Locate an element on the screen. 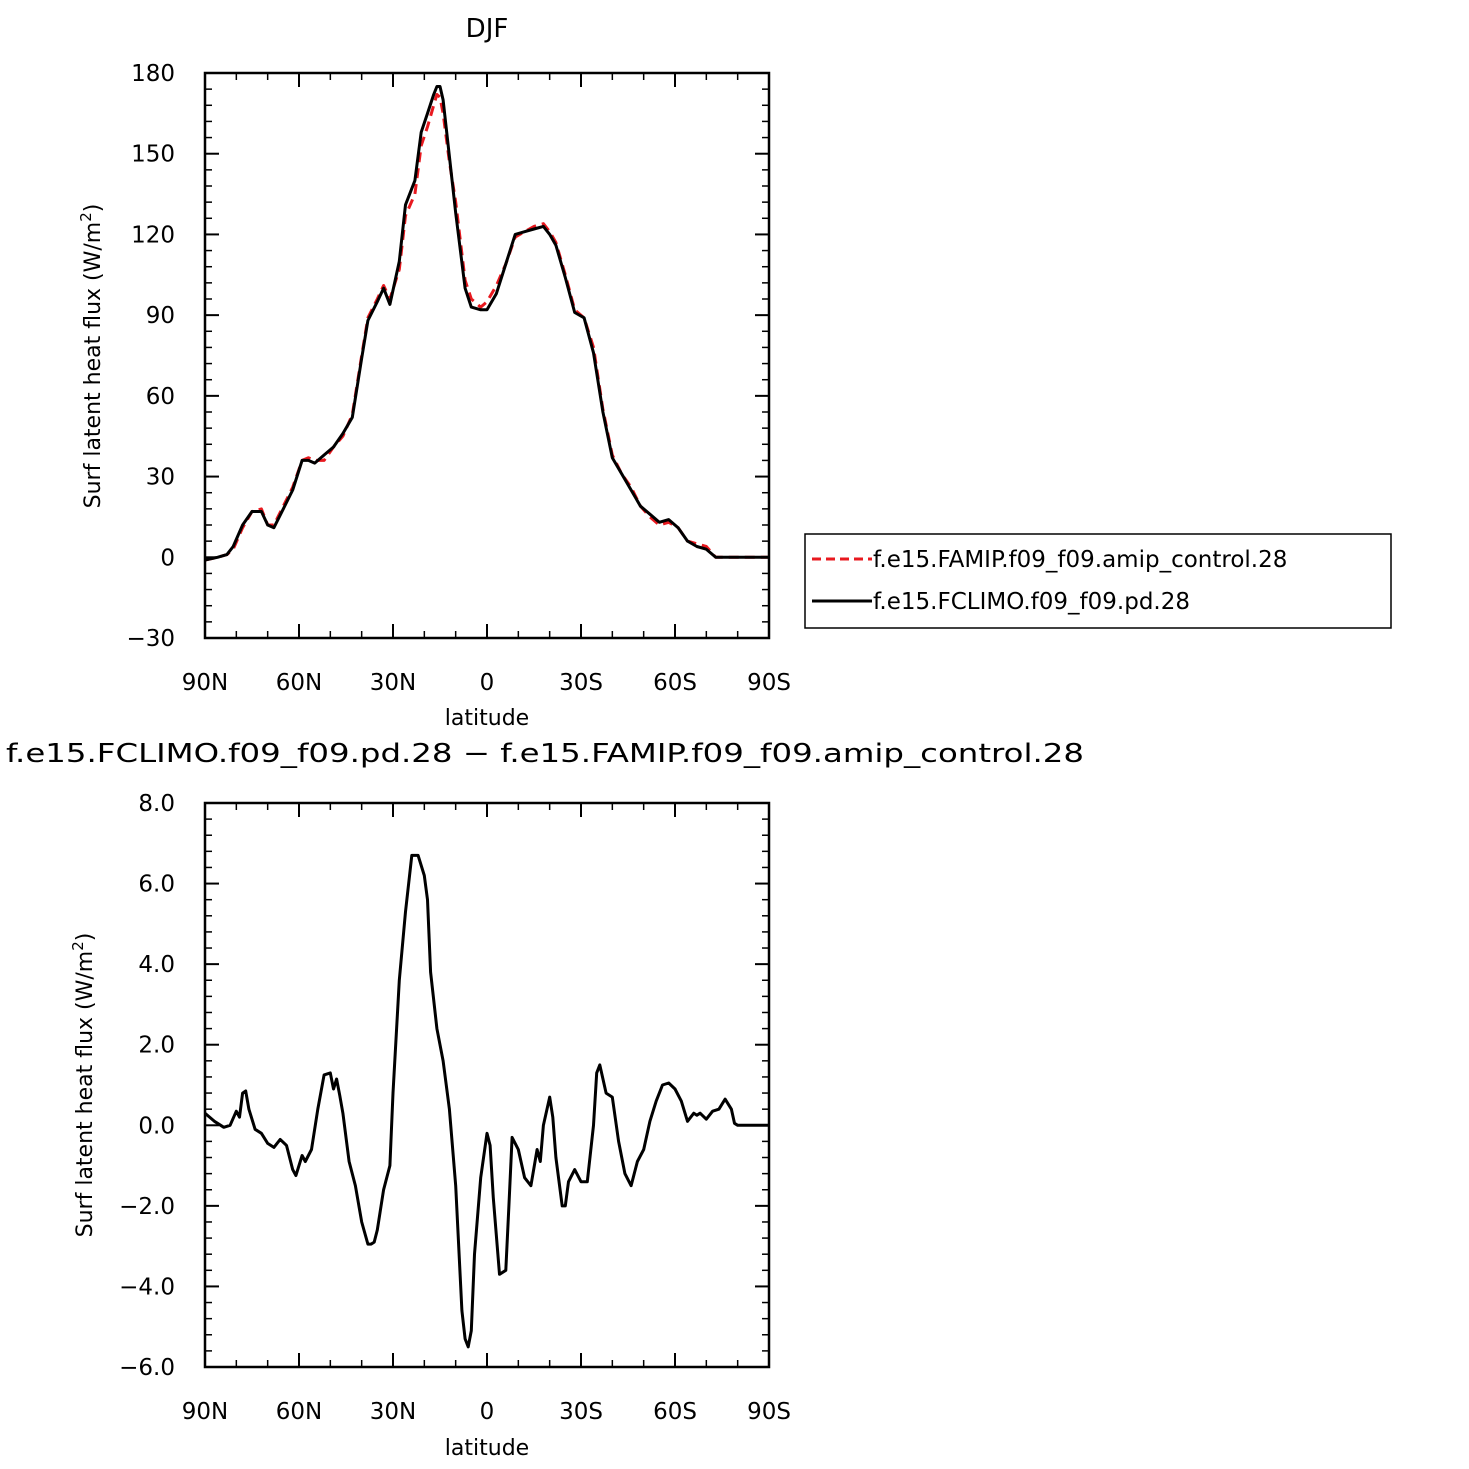 The height and width of the screenshot is (1469, 1469). legend-entry-amip: f.e15.FAMIP.f09_f09.amip_control.28 is located at coordinates (1080, 560).